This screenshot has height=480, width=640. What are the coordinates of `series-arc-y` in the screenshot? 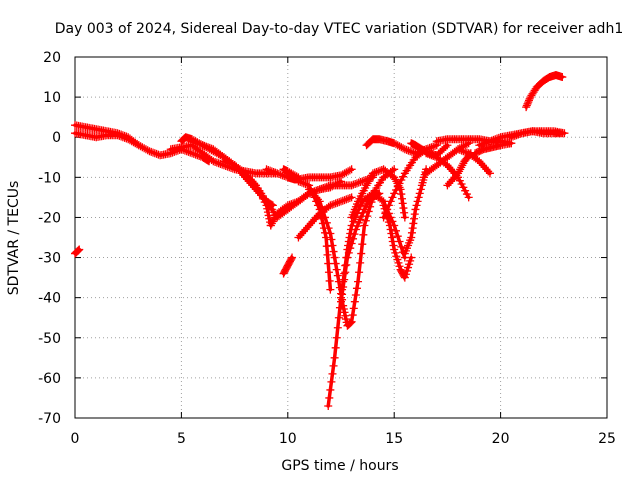 It's located at (447, 175).